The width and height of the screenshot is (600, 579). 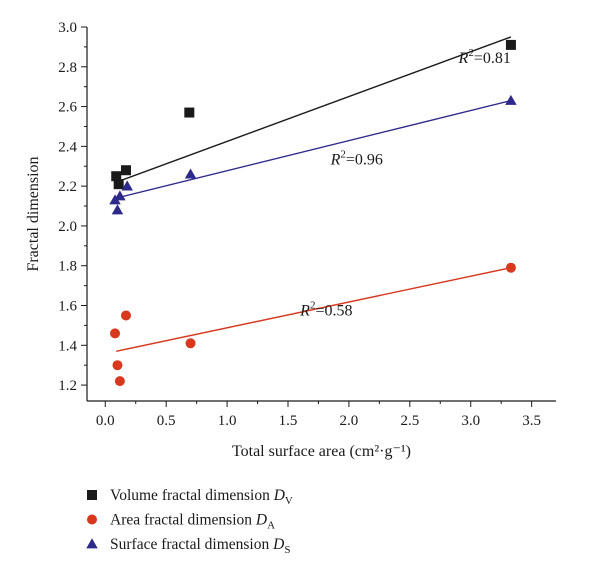 What do you see at coordinates (314, 149) in the screenshot?
I see `fit-line-s` at bounding box center [314, 149].